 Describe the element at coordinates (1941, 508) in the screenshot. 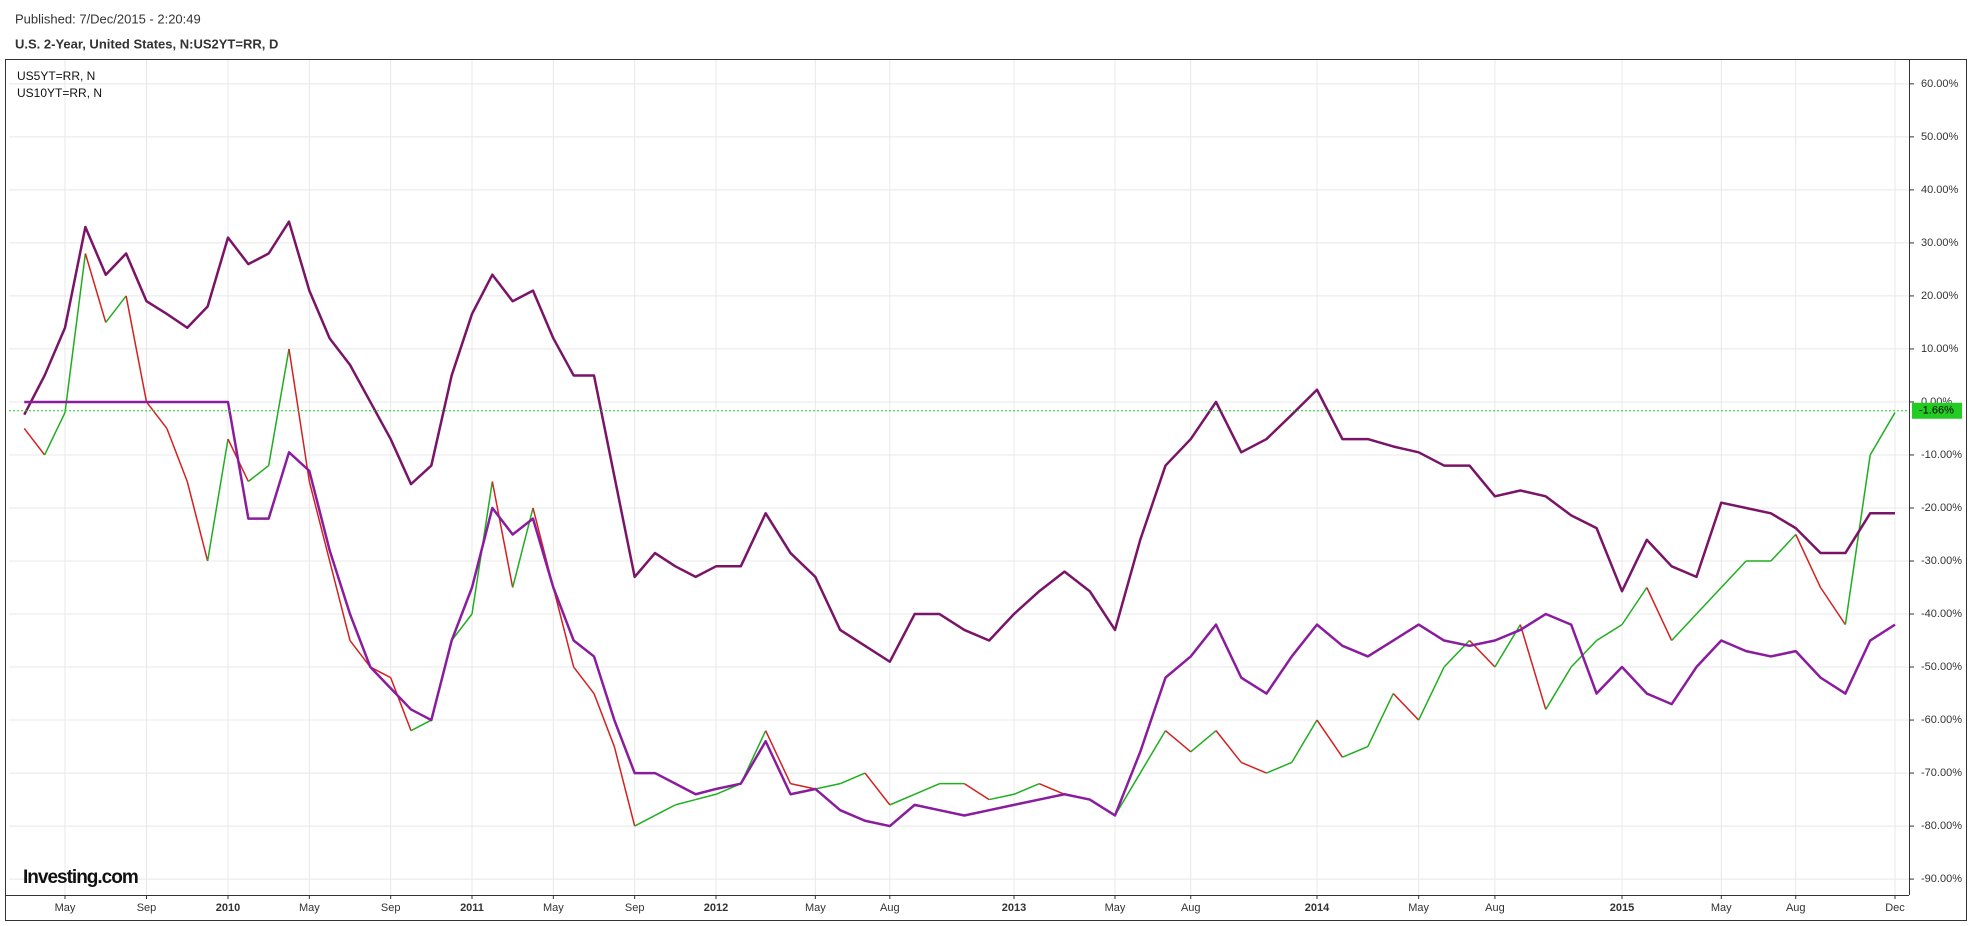

I see `y-tick-label: -20.00%` at that location.